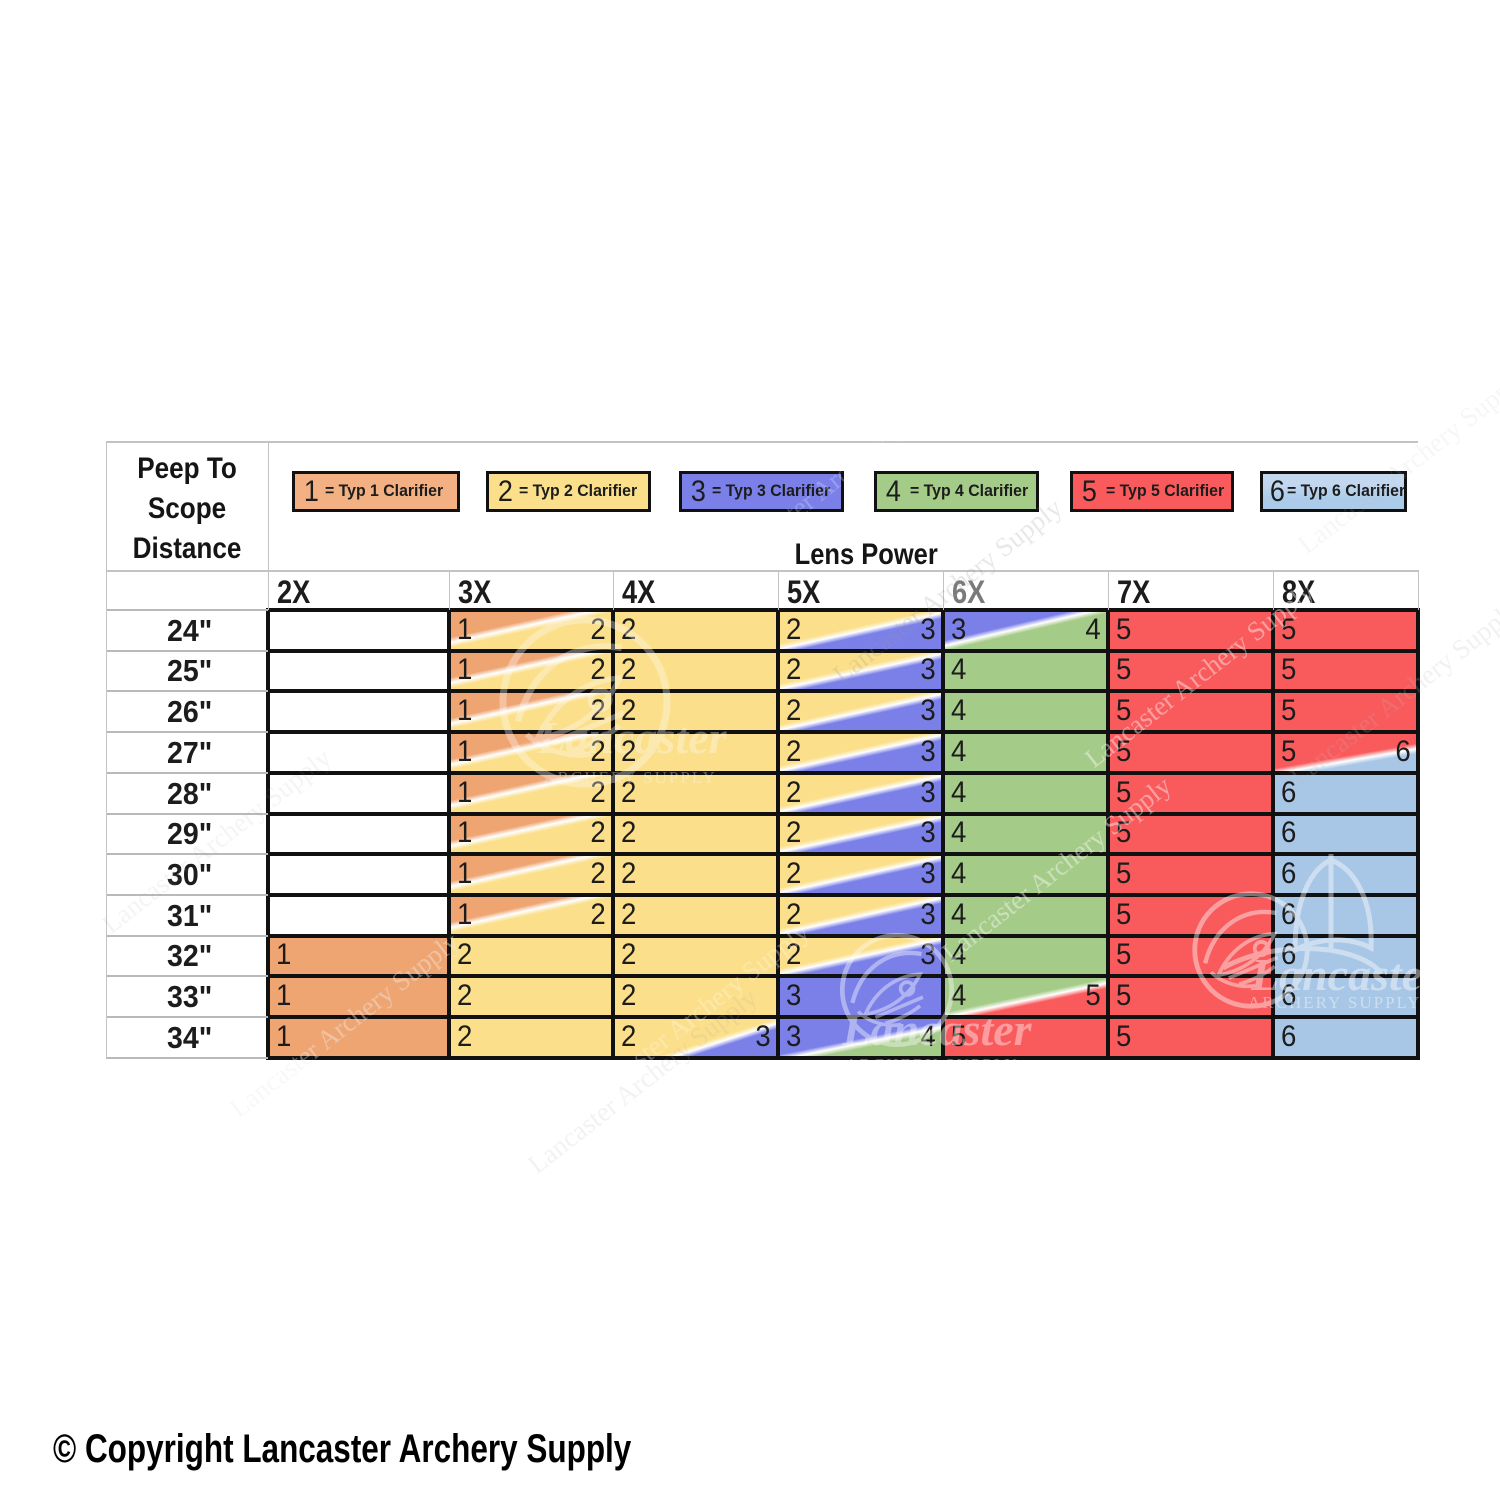 This screenshot has width=1500, height=1500. Describe the element at coordinates (1396, 461) in the screenshot. I see `svg-text: Lancaster Archery Supply` at that location.